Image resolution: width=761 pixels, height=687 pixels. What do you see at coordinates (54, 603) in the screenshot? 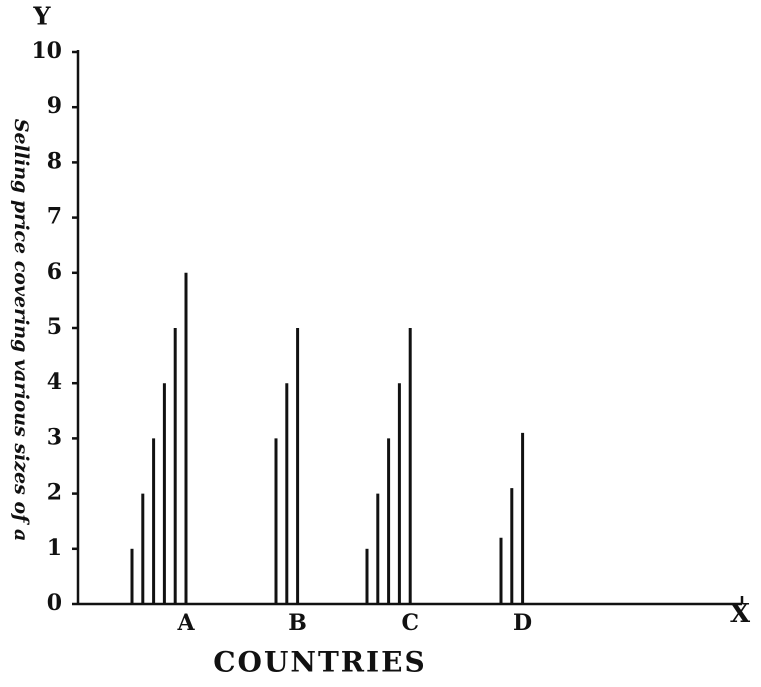
I see `y-tick-label: 0` at bounding box center [54, 603].